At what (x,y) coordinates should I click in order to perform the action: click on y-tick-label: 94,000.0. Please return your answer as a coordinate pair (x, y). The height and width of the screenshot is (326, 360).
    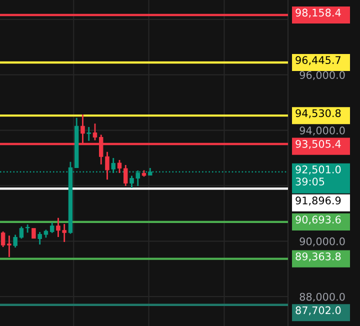
    Looking at the image, I should click on (322, 131).